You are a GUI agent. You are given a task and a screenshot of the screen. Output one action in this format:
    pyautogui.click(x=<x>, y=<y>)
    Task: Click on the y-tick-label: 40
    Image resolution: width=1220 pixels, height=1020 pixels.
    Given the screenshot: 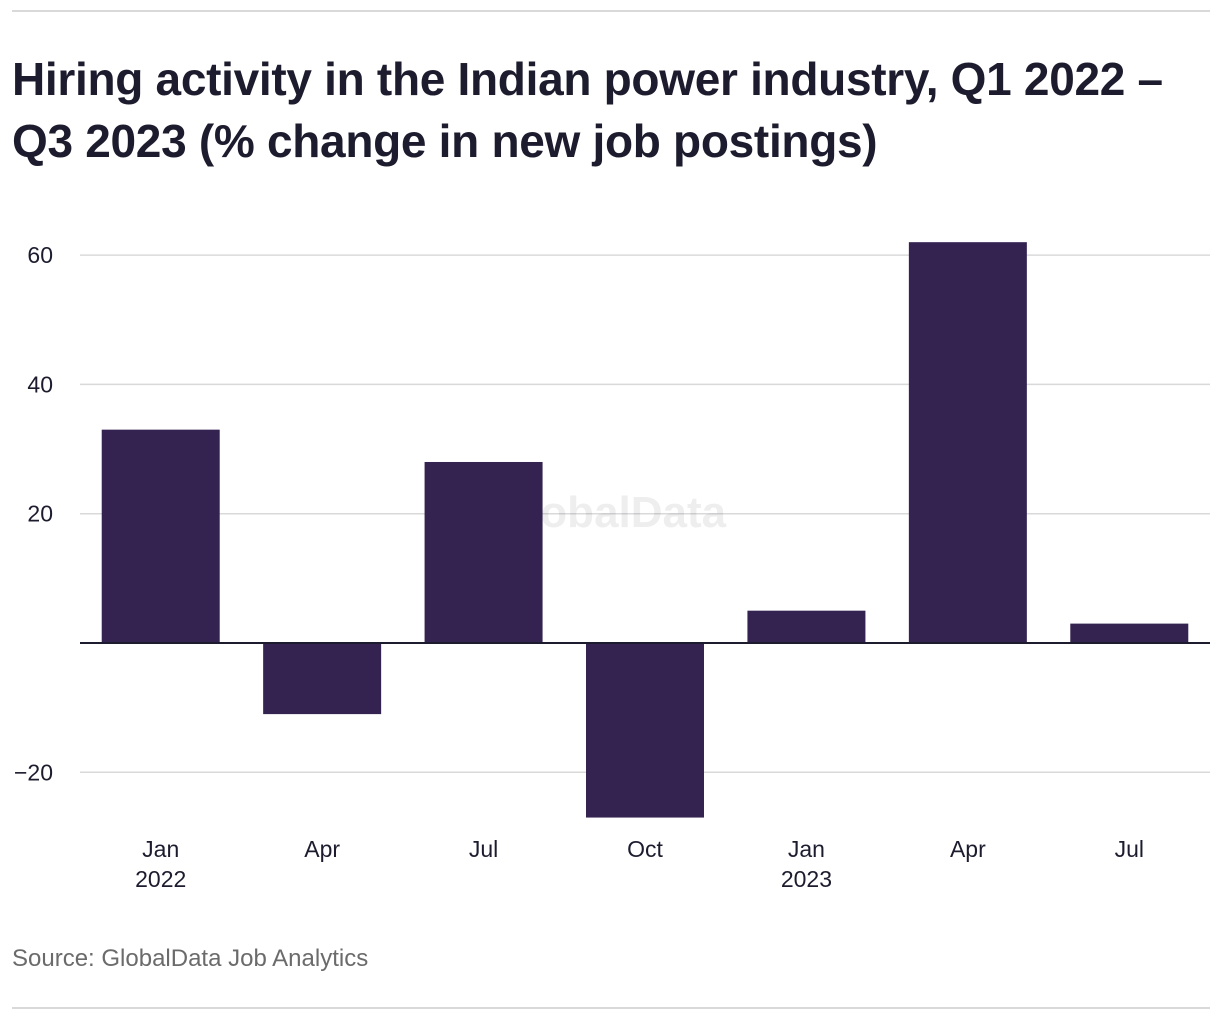 What is the action you would take?
    pyautogui.click(x=40, y=384)
    